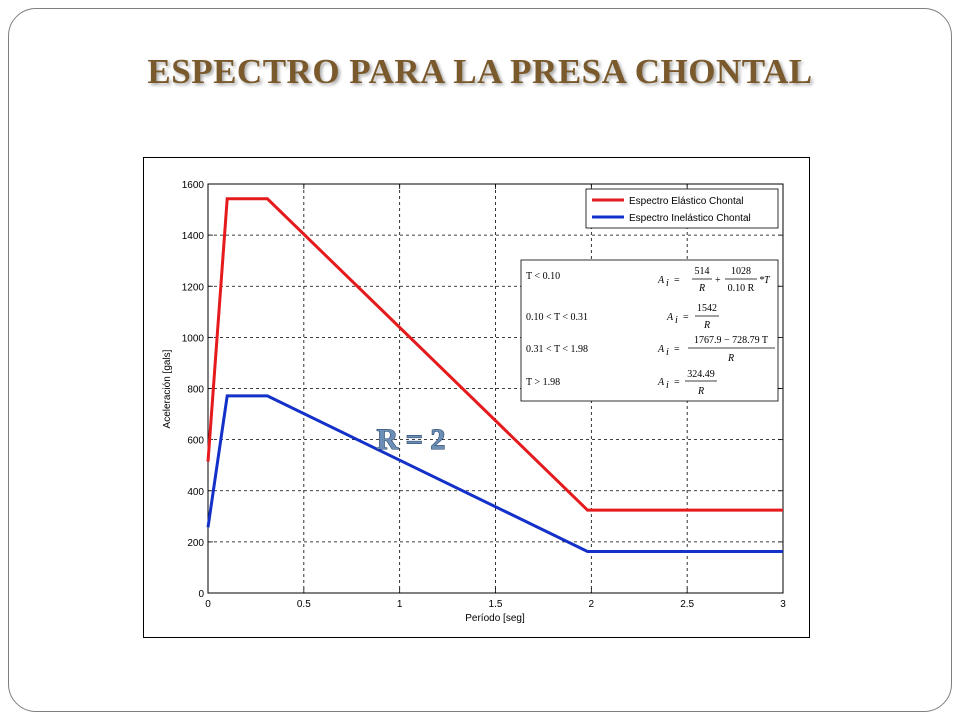 This screenshot has height=720, width=960. Describe the element at coordinates (706, 325) in the screenshot. I see `eq-den-2: R` at that location.